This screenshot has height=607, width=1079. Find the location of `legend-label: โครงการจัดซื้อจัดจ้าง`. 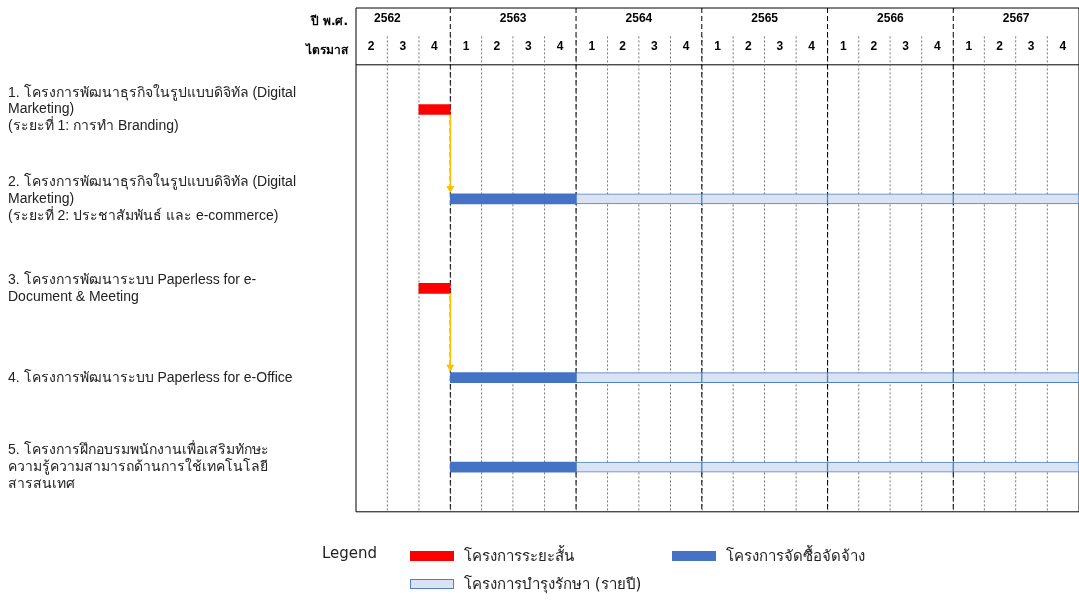

legend-label: โครงการจัดซื้อจัดจ้าง is located at coordinates (795, 555).